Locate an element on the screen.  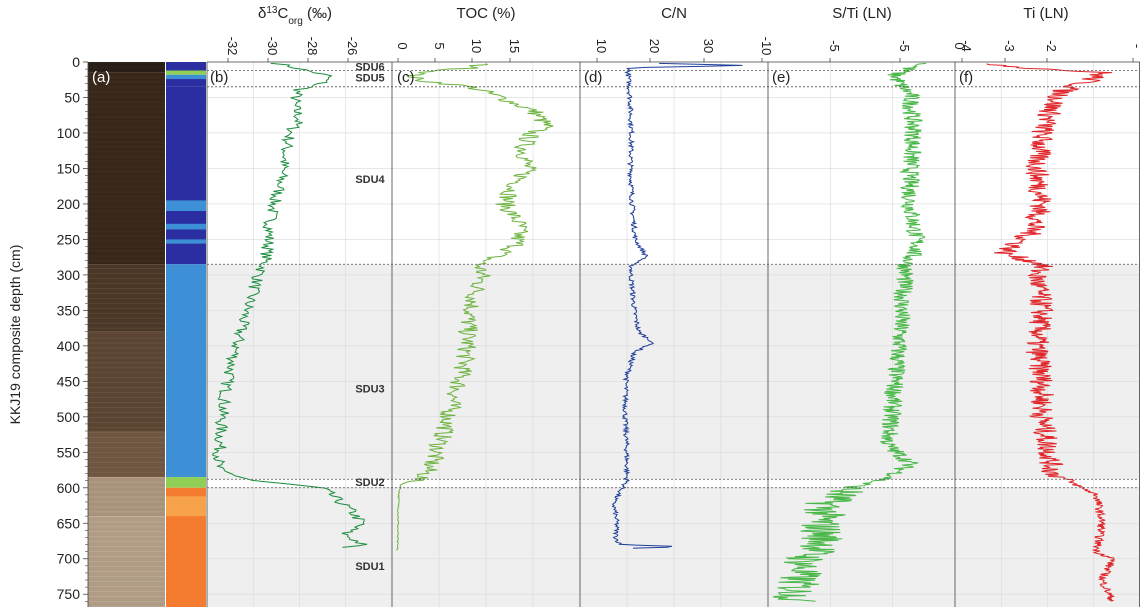
lithology-column is located at coordinates (186, 334).